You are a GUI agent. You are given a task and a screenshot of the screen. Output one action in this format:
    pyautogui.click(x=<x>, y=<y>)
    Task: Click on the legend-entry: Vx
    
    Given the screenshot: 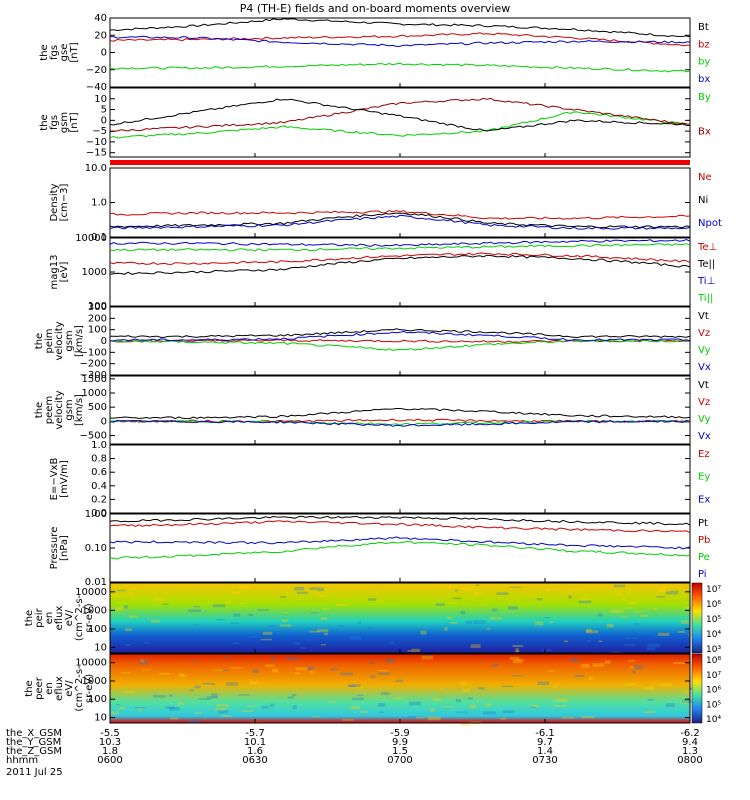 What is the action you would take?
    pyautogui.click(x=704, y=367)
    